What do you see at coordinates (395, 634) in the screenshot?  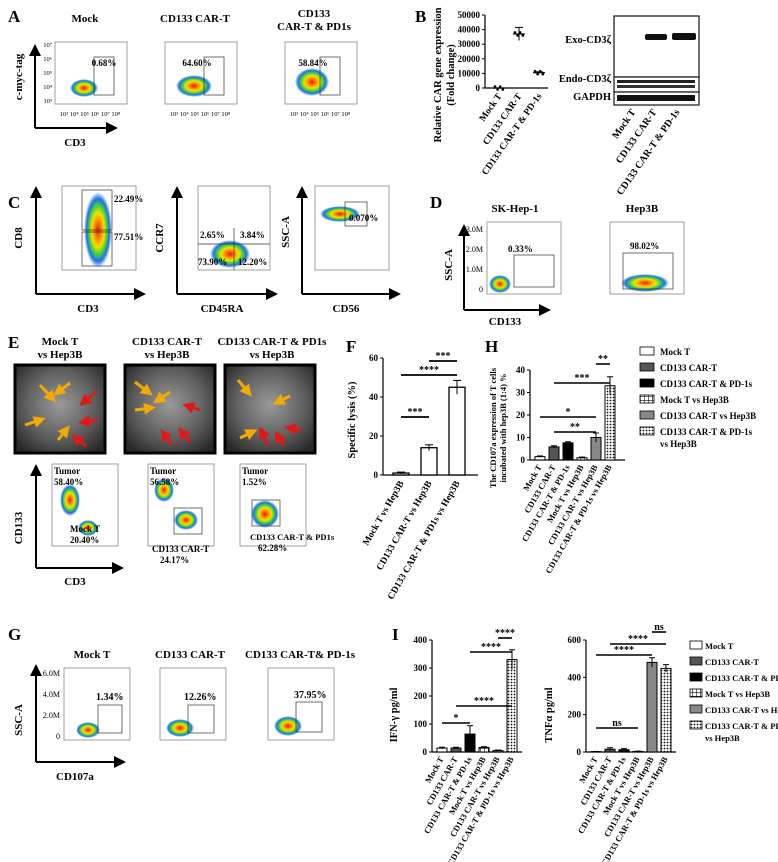 I see `panel-letter-i: I` at bounding box center [395, 634].